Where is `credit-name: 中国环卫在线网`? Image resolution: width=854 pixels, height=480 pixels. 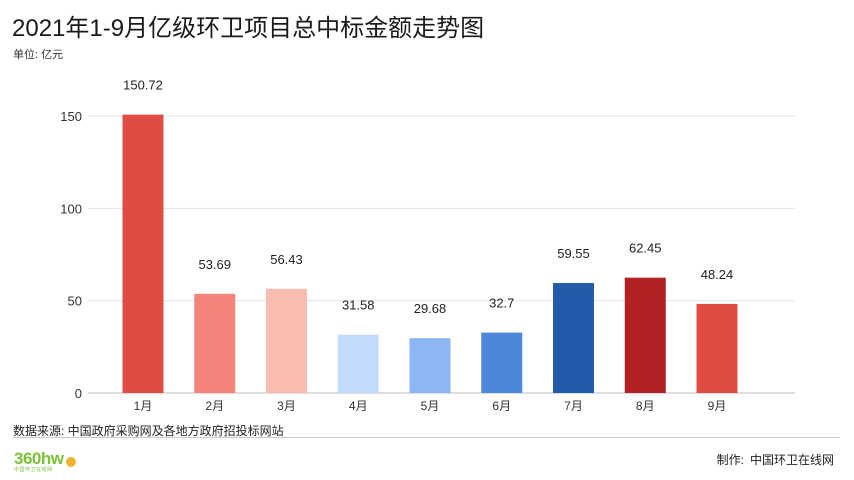 credit-name: 中国环卫在线网 is located at coordinates (791, 460).